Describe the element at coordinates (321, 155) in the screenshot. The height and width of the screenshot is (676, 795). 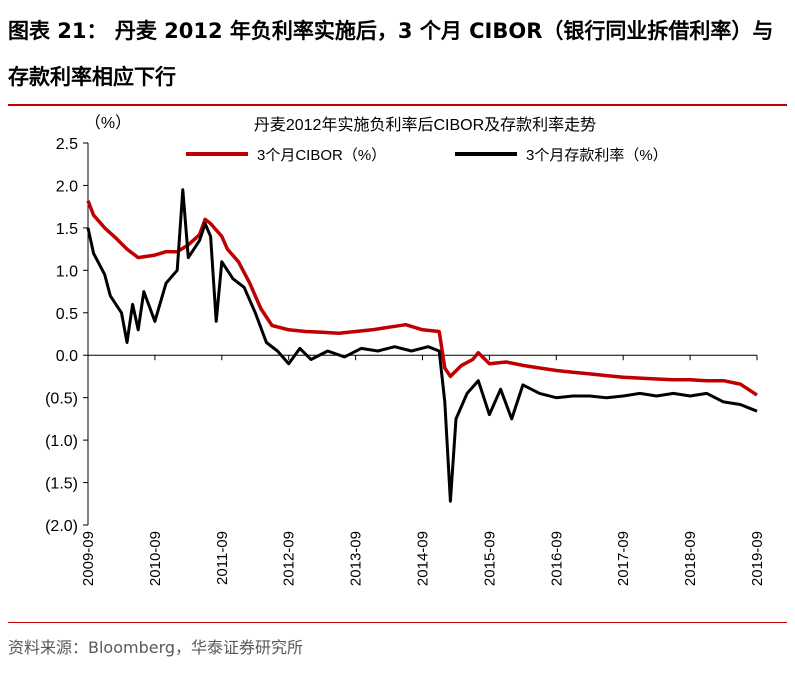
I see `legend-label-cibor: 3个月CIBOR（%）` at that location.